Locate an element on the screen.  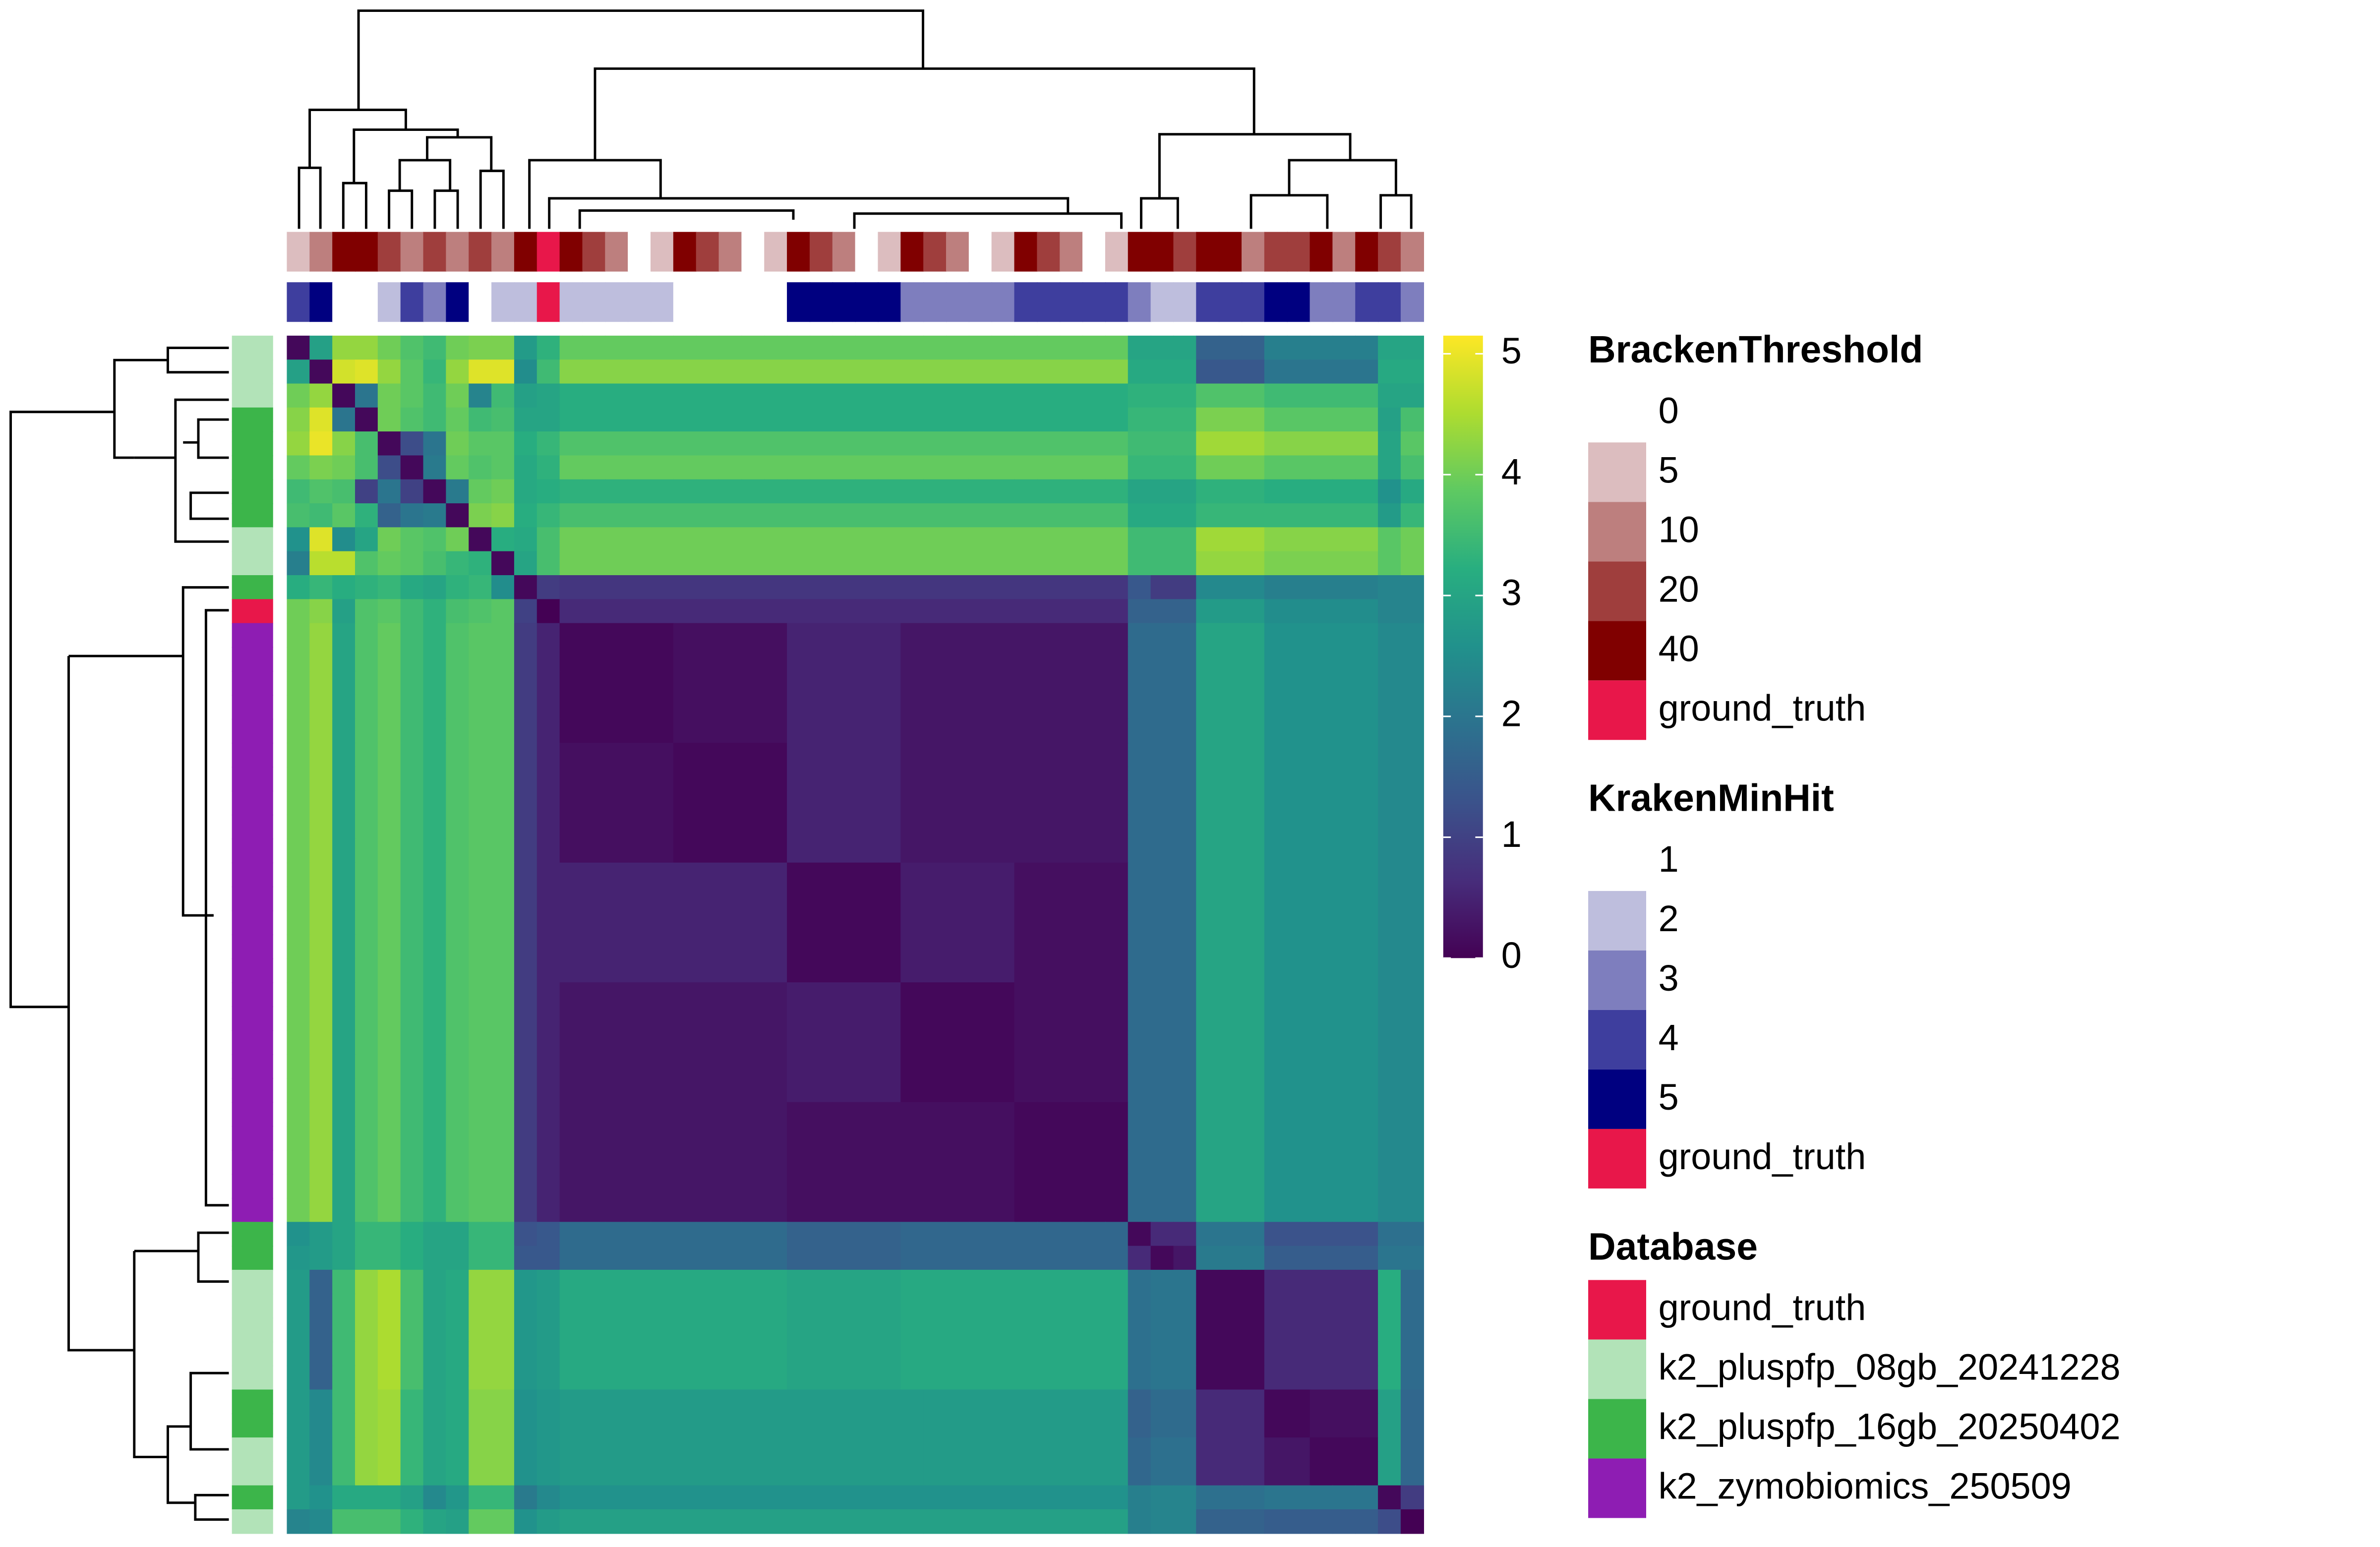
legend-label: 1 is located at coordinates (1669, 859).